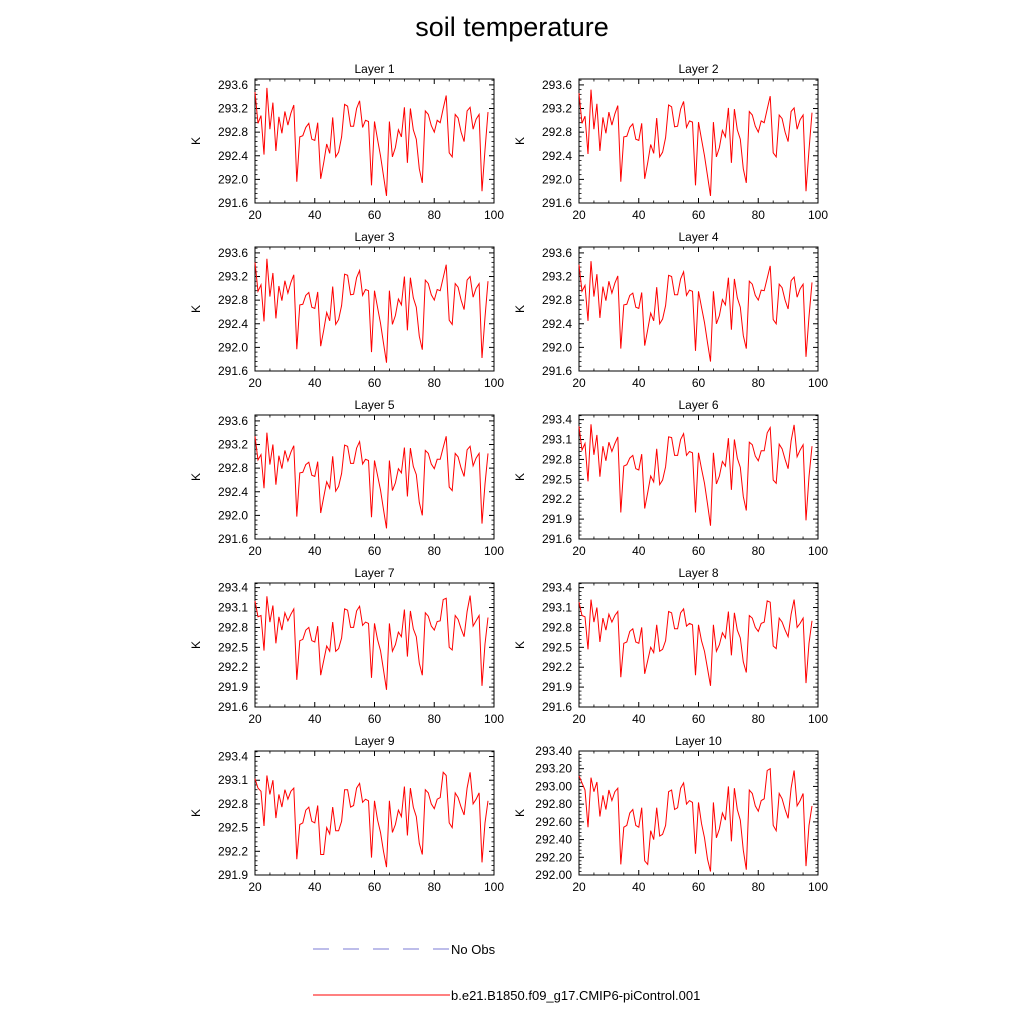  Describe the element at coordinates (374, 573) in the screenshot. I see `panel-title-7: Layer 7` at that location.